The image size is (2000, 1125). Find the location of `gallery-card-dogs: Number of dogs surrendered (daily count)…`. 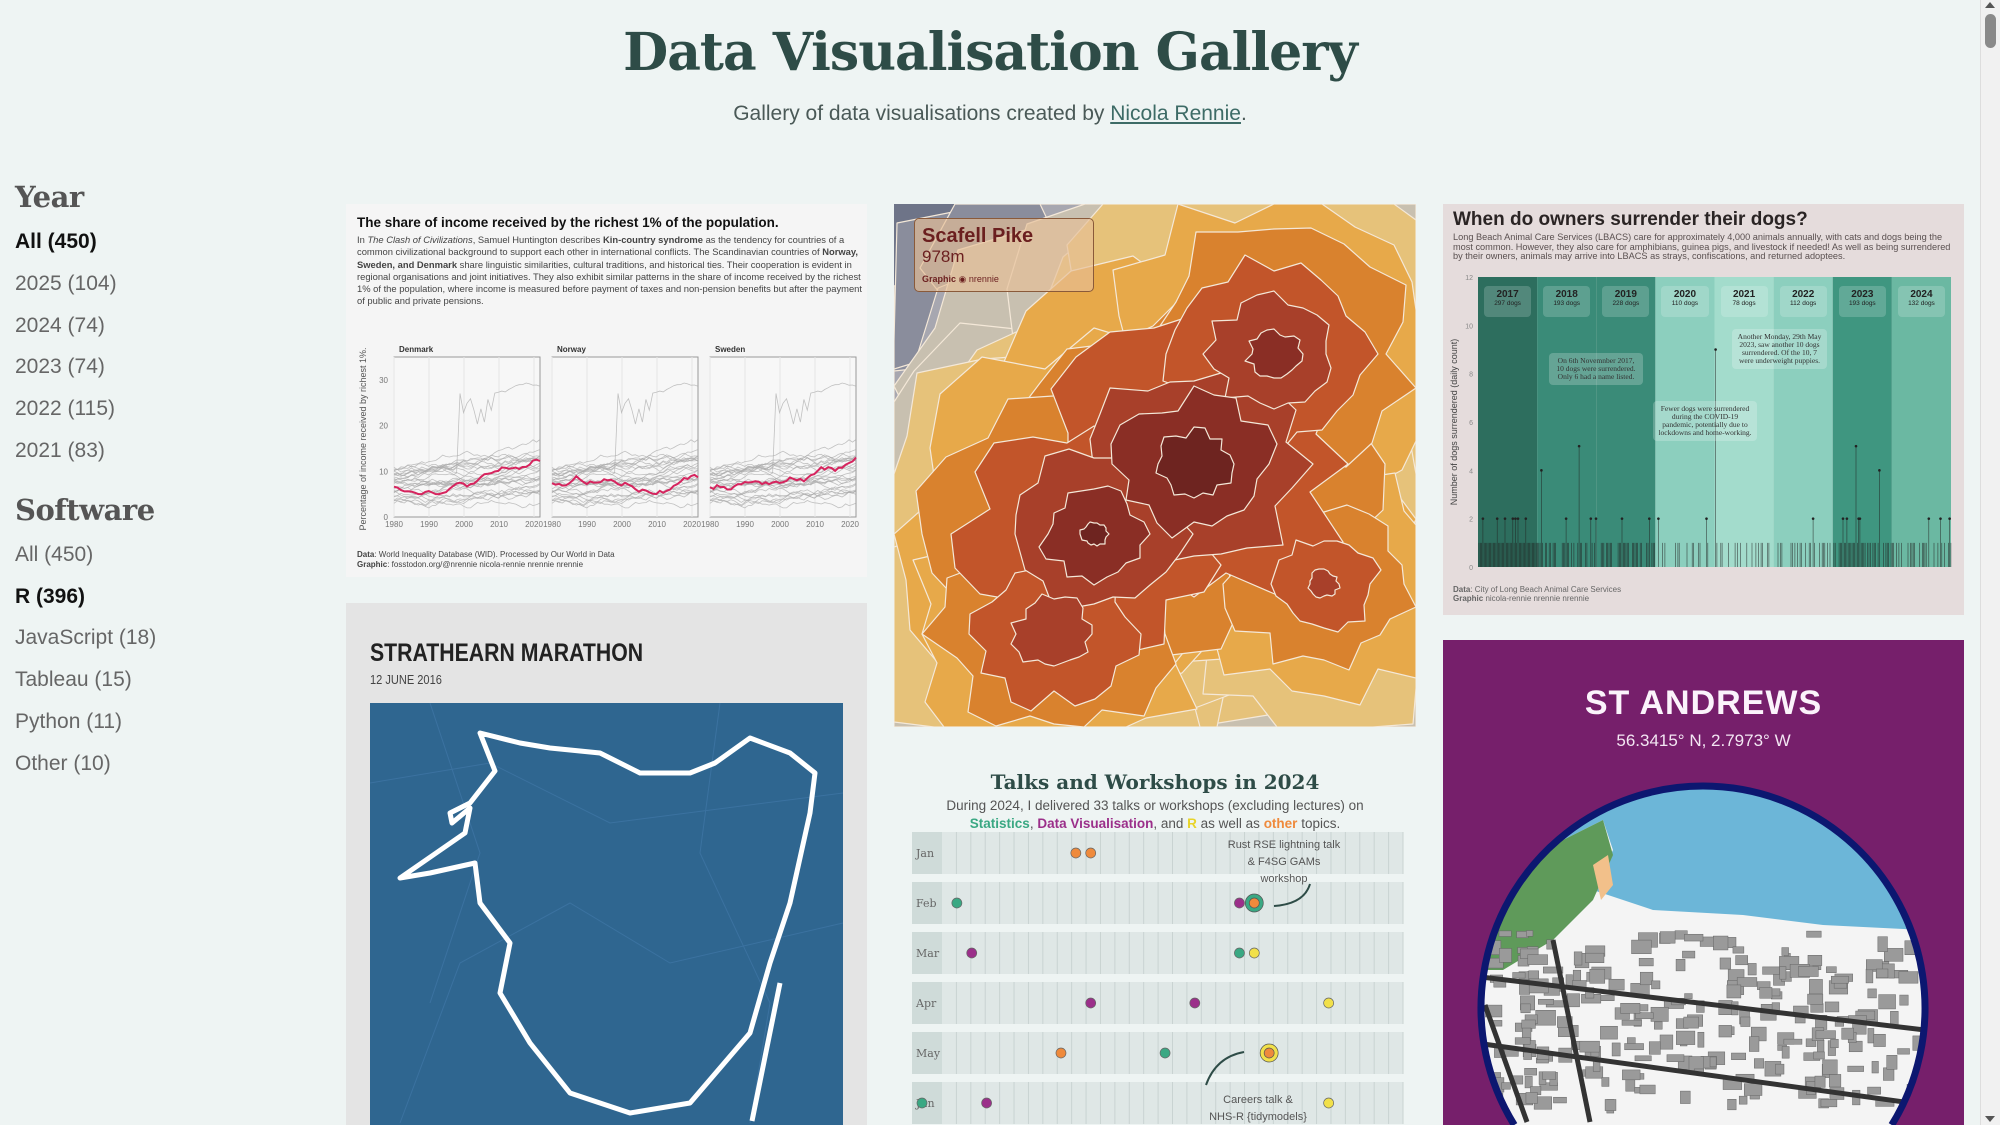

gallery-card-dogs: Number of dogs surrendered (daily count)… is located at coordinates (1703, 409).